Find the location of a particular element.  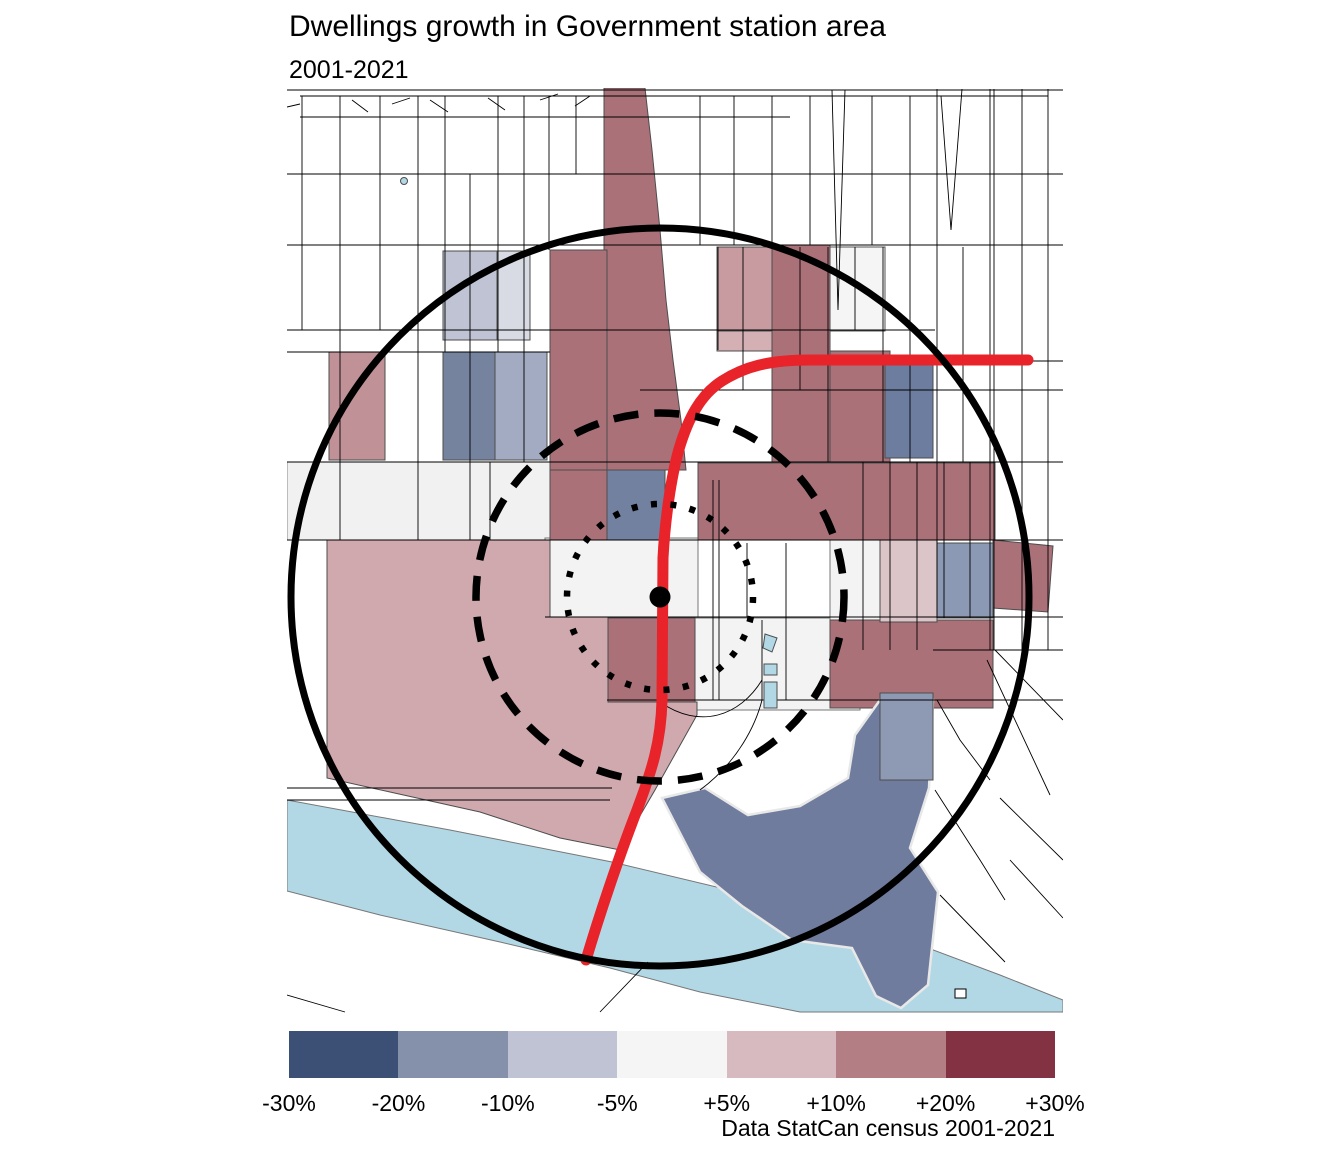

data-source-caption: Data StatCan census 2001-2021 is located at coordinates (888, 1128).